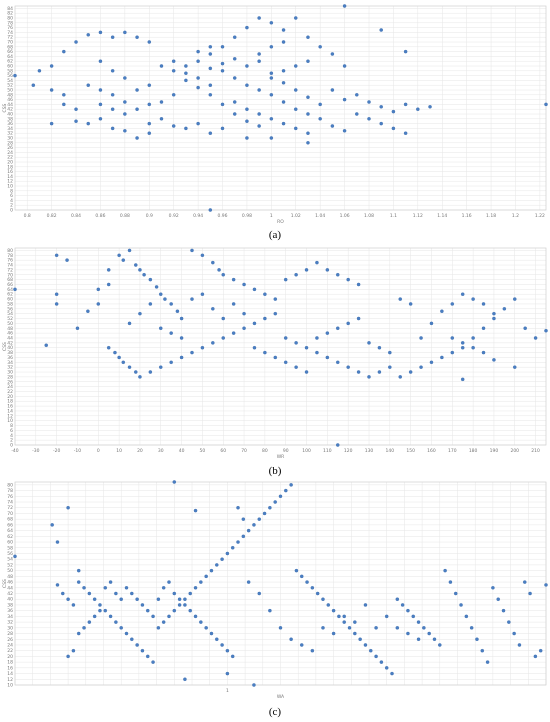 This screenshot has height=722, width=550. I want to click on y-tick-label: 34, so click(10, 617).